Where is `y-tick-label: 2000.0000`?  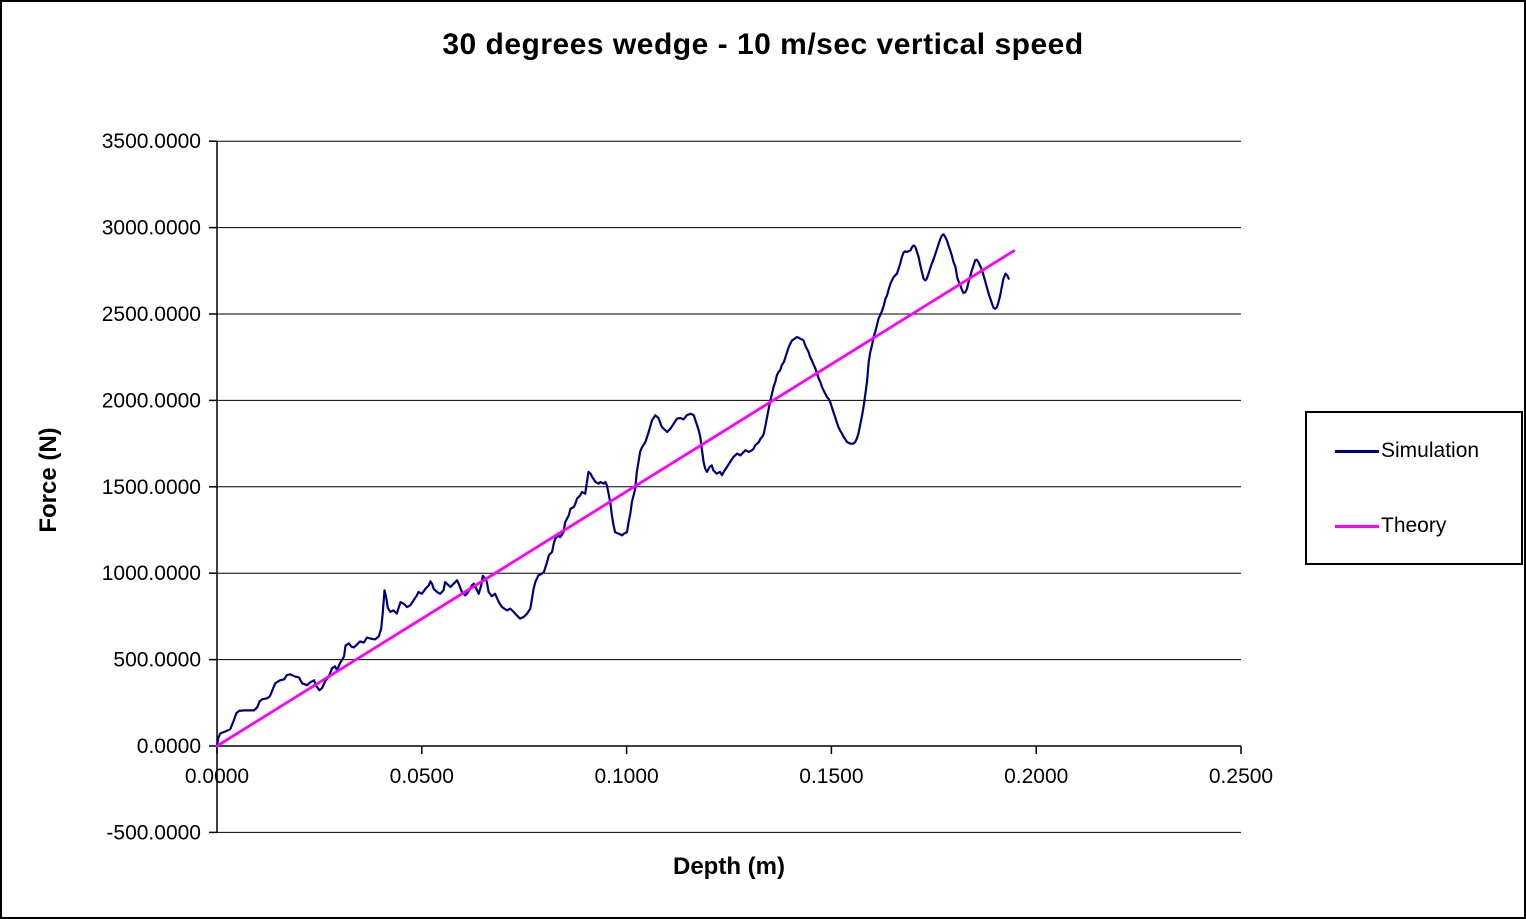
y-tick-label: 2000.0000 is located at coordinates (151, 400).